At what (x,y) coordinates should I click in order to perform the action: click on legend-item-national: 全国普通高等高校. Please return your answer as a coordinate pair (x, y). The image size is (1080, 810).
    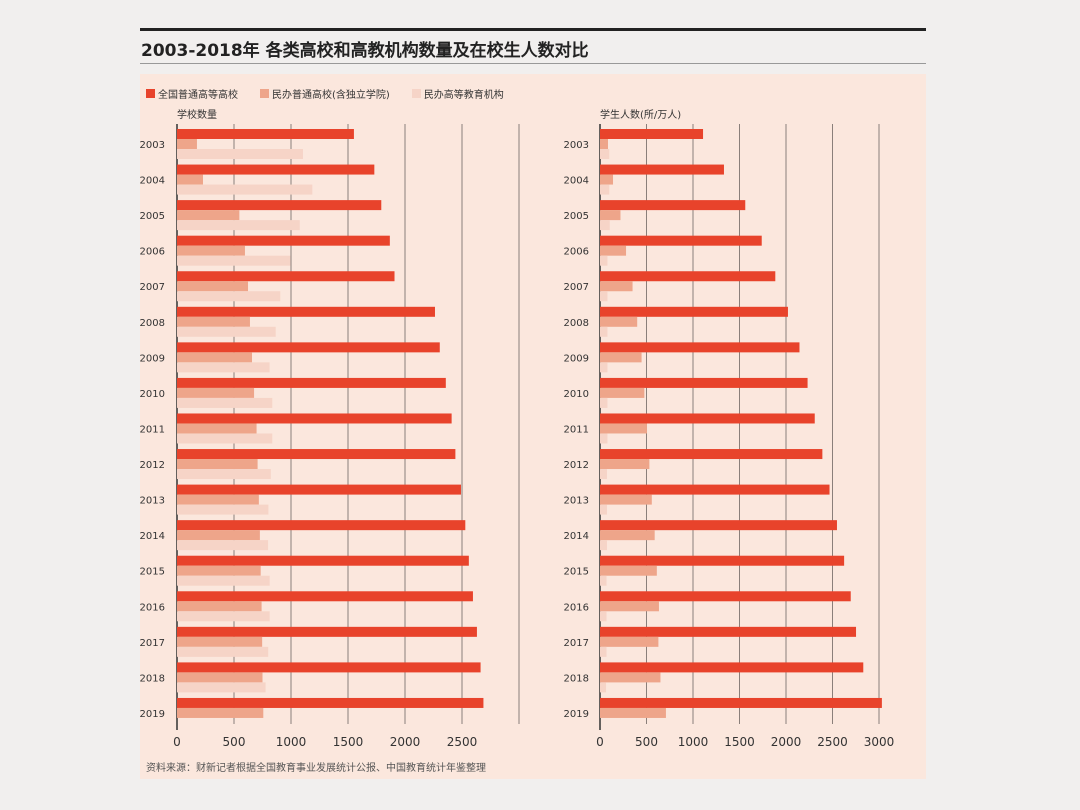
    Looking at the image, I should click on (192, 93).